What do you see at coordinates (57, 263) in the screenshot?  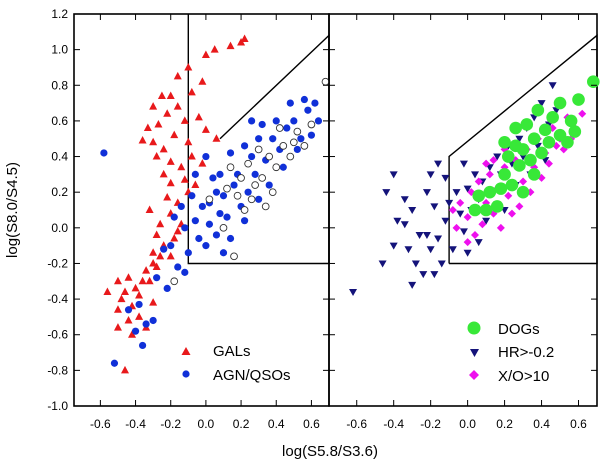 I see `y-tick-label: -0.2` at bounding box center [57, 263].